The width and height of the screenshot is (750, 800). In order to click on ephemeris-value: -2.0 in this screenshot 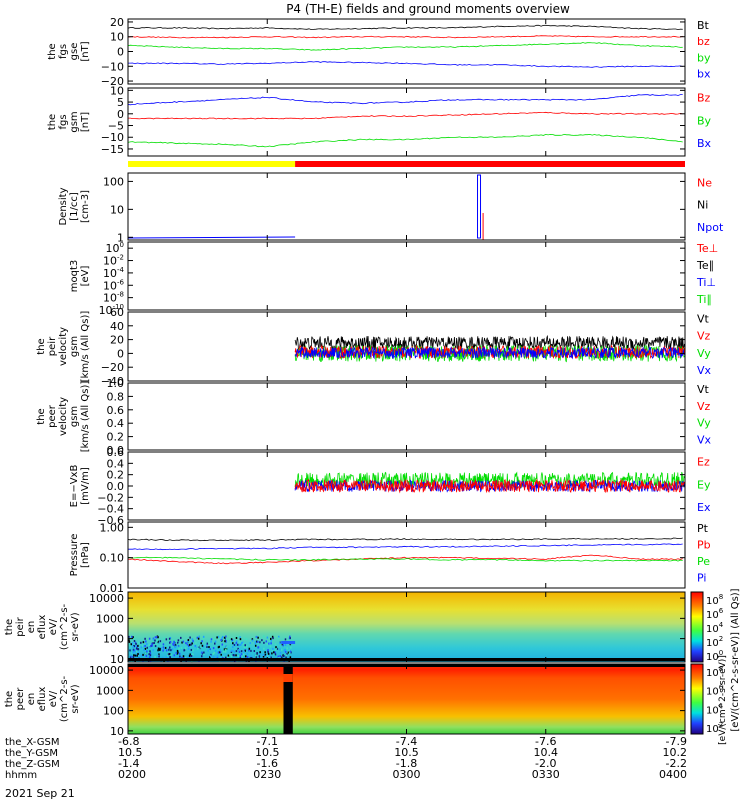, I will do `click(545, 763)`.